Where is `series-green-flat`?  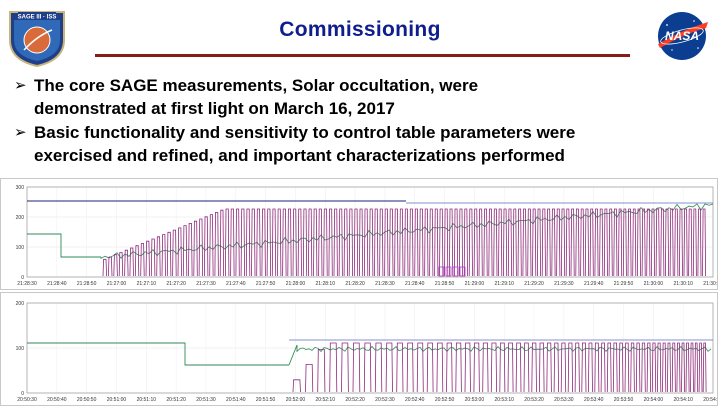 series-green-flat is located at coordinates (504, 349).